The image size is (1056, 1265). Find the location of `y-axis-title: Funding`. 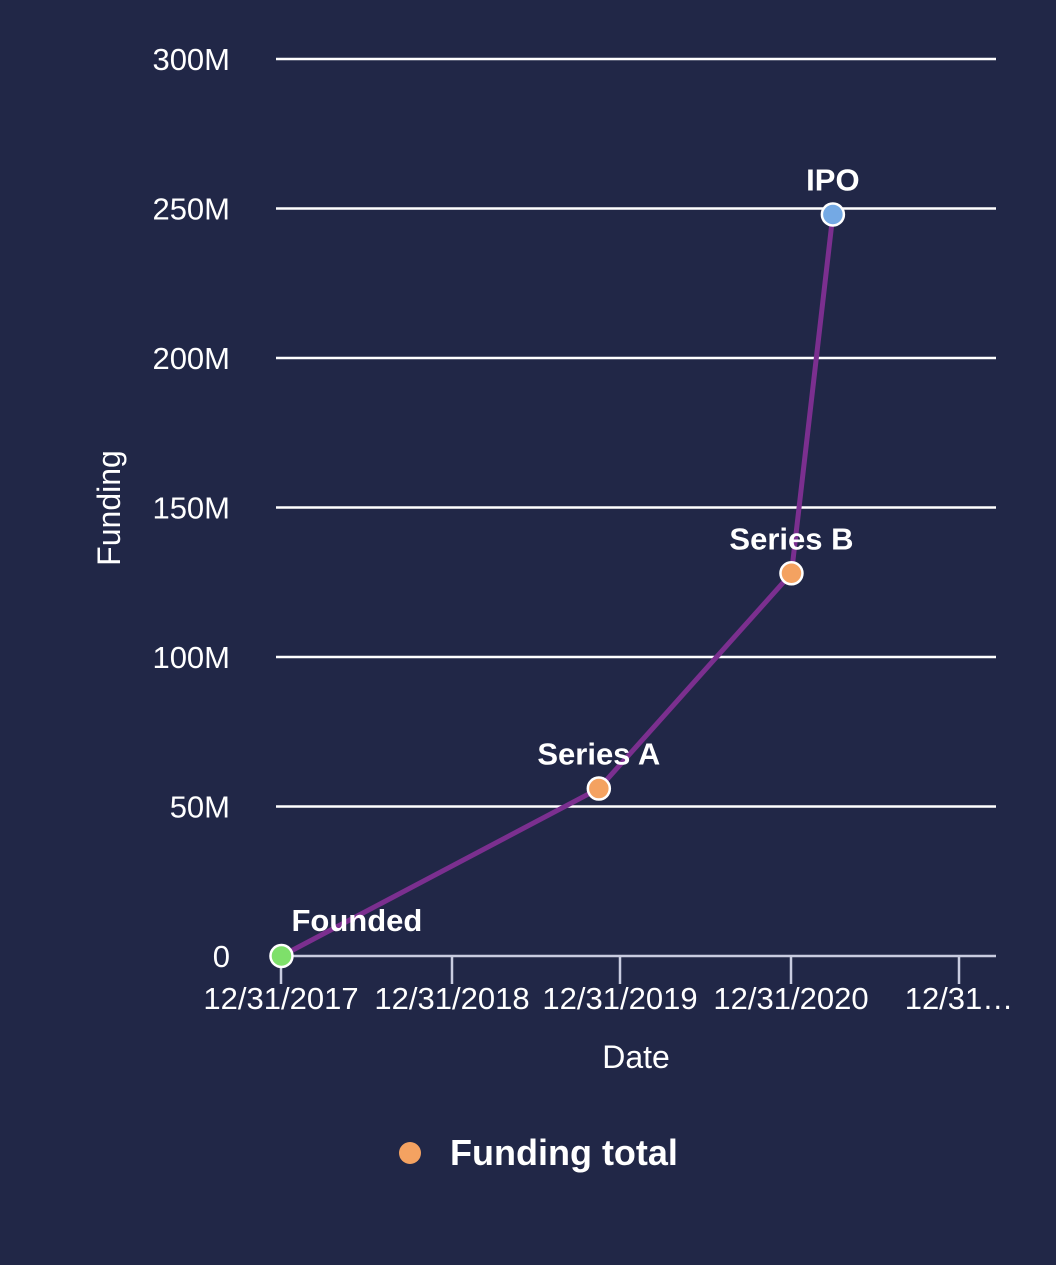

y-axis-title: Funding is located at coordinates (109, 508).